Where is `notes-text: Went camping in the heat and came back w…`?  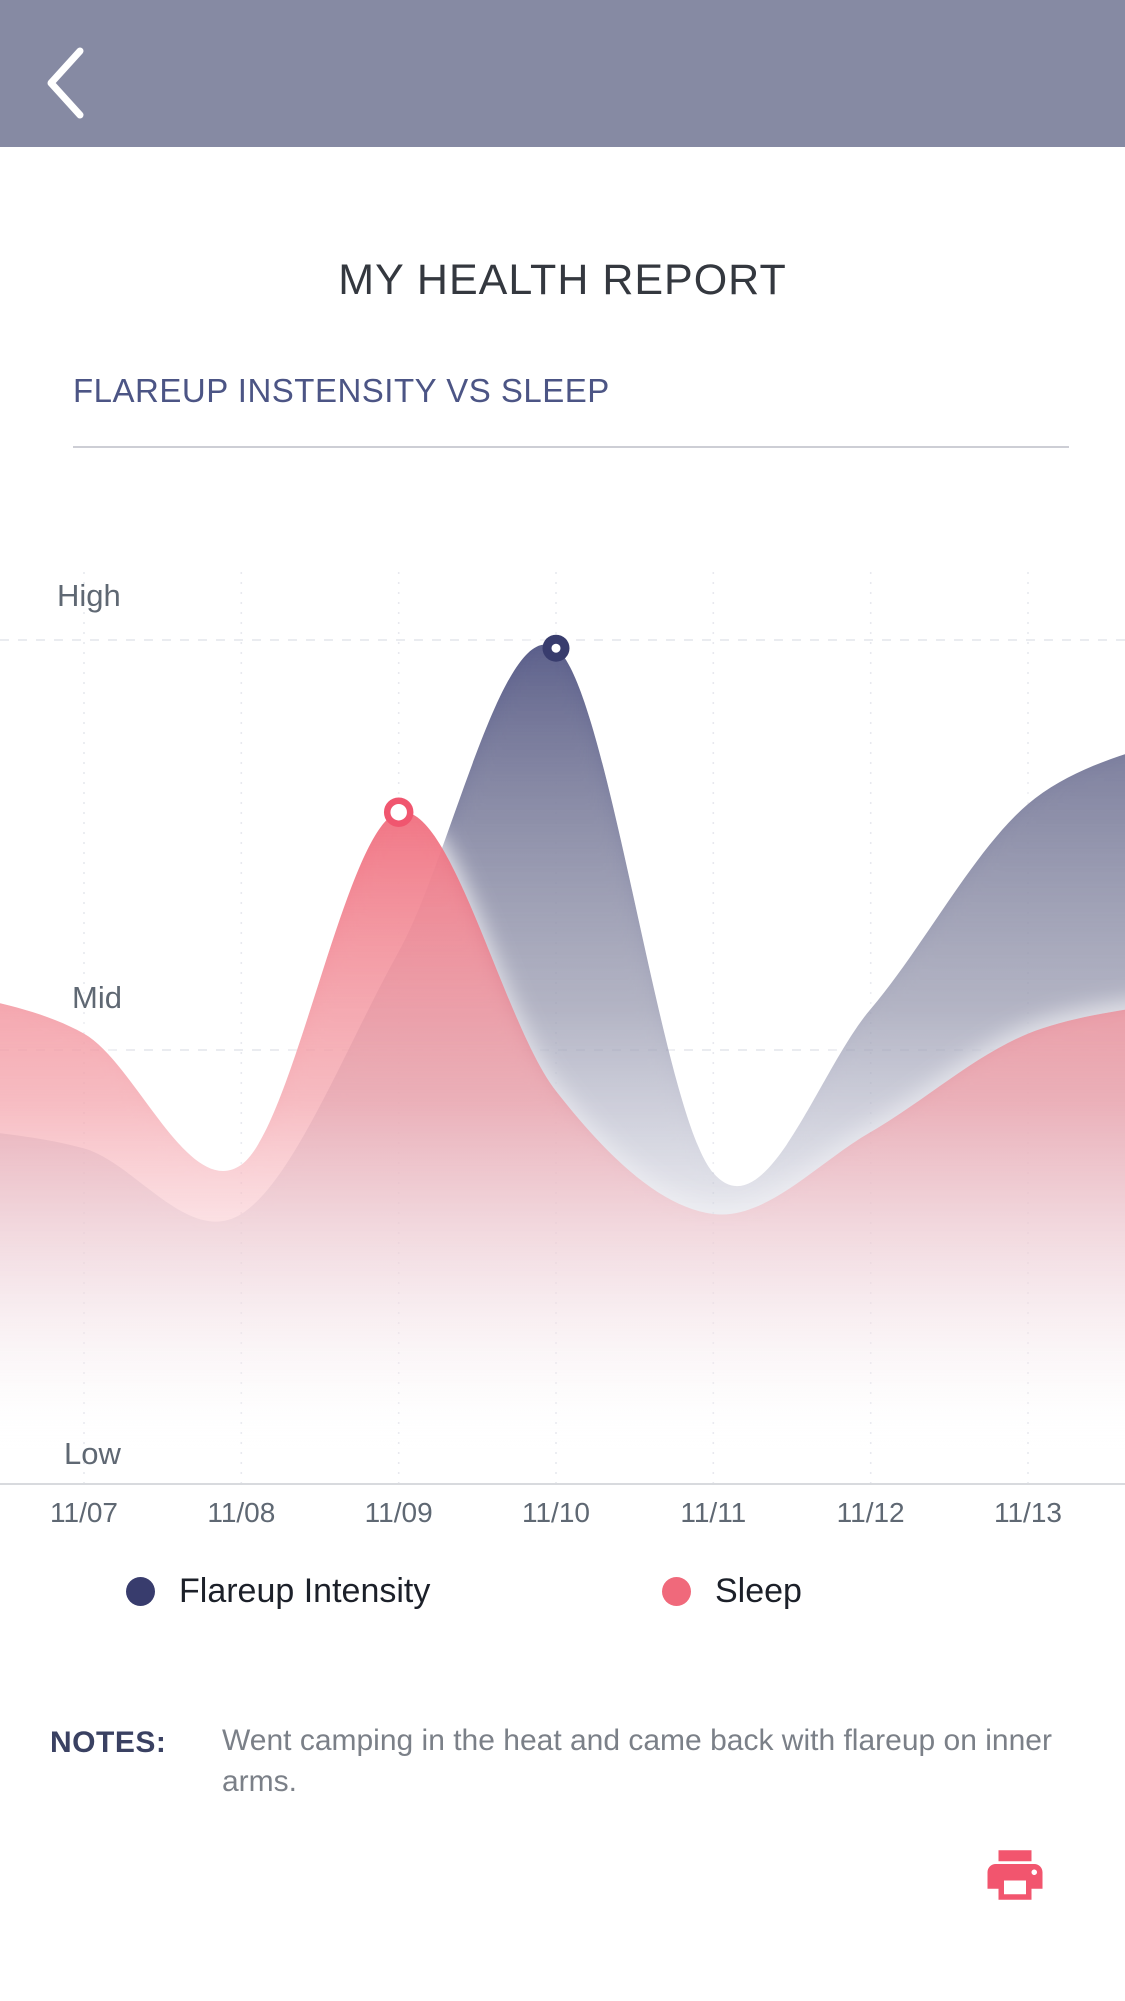
notes-text: Went camping in the heat and came back w… is located at coordinates (637, 1761).